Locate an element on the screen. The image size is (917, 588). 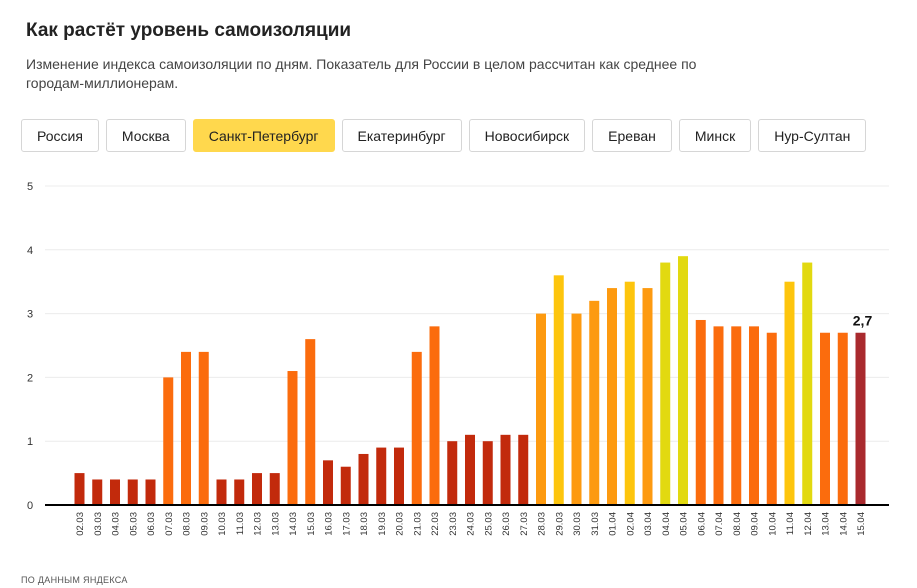
x-tick-label: 13.04 is located at coordinates (826, 524).